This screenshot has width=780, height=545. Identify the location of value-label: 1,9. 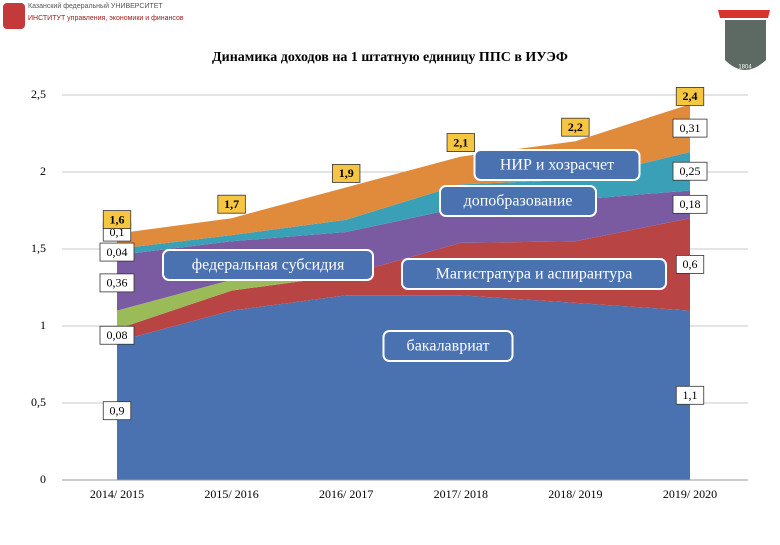
(346, 173).